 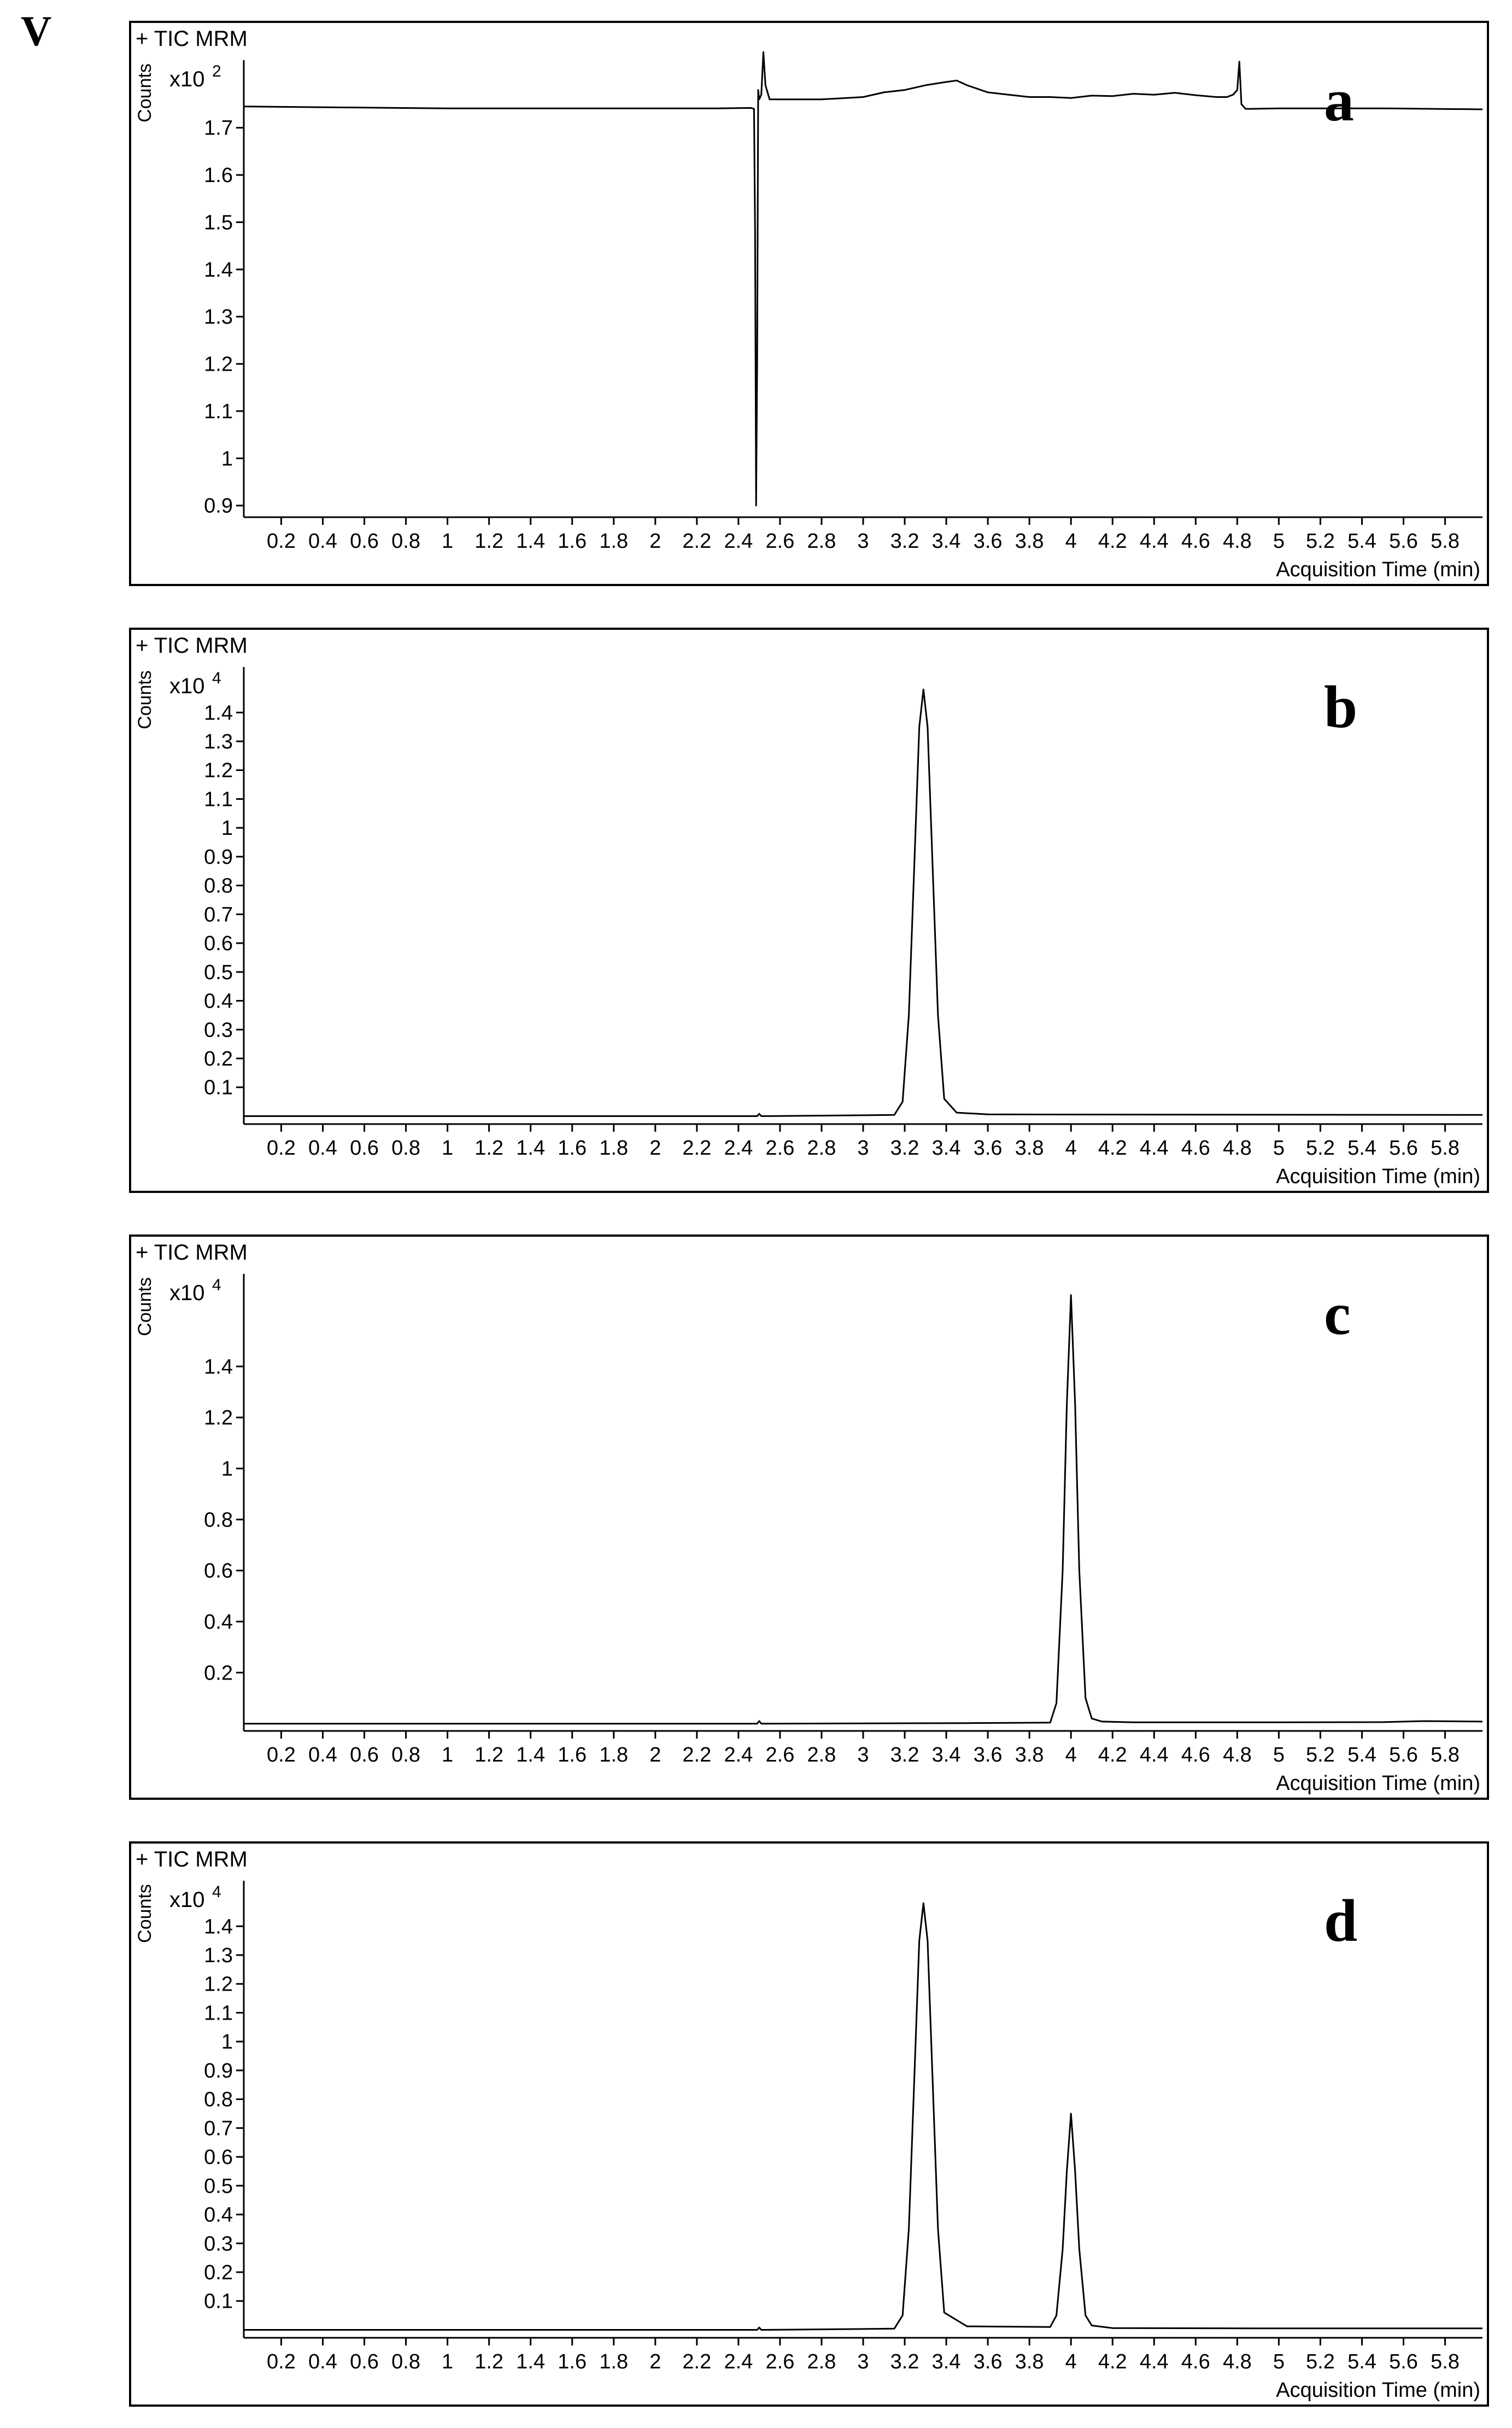 I want to click on x-tick-label: 1, so click(x=447, y=1148).